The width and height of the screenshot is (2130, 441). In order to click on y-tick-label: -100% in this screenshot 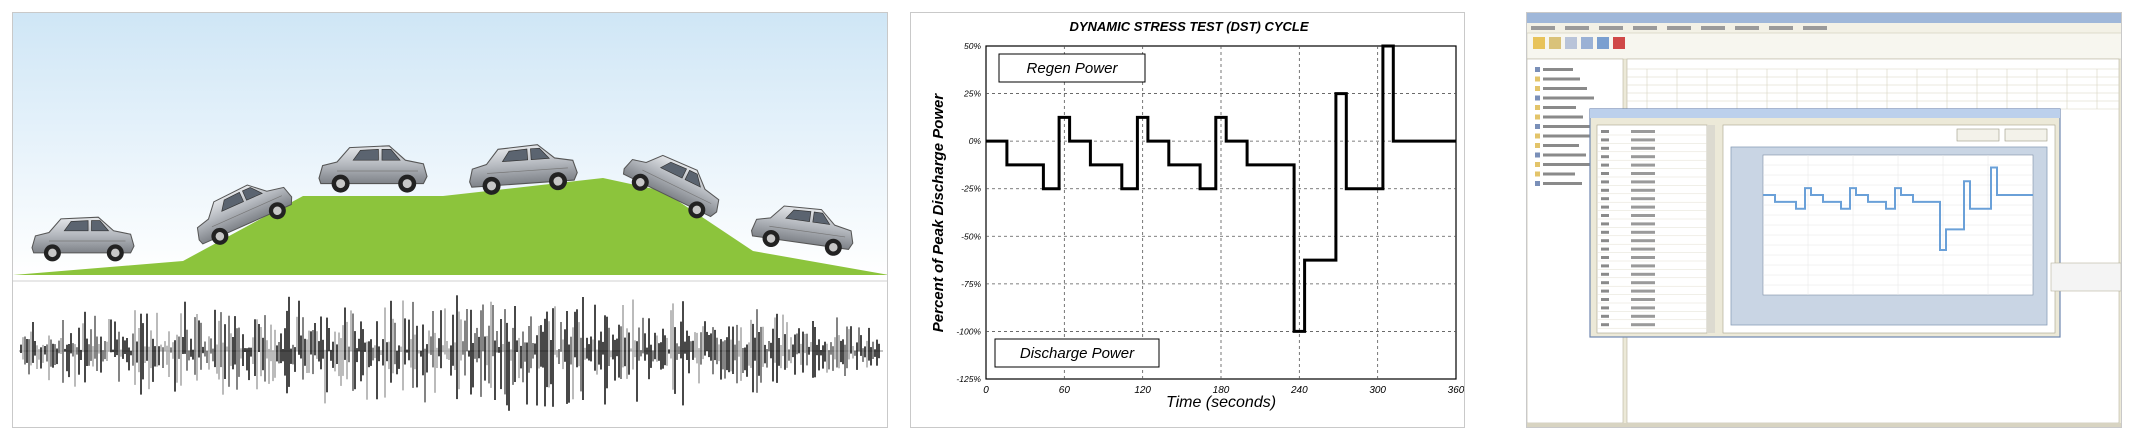, I will do `click(968, 331)`.